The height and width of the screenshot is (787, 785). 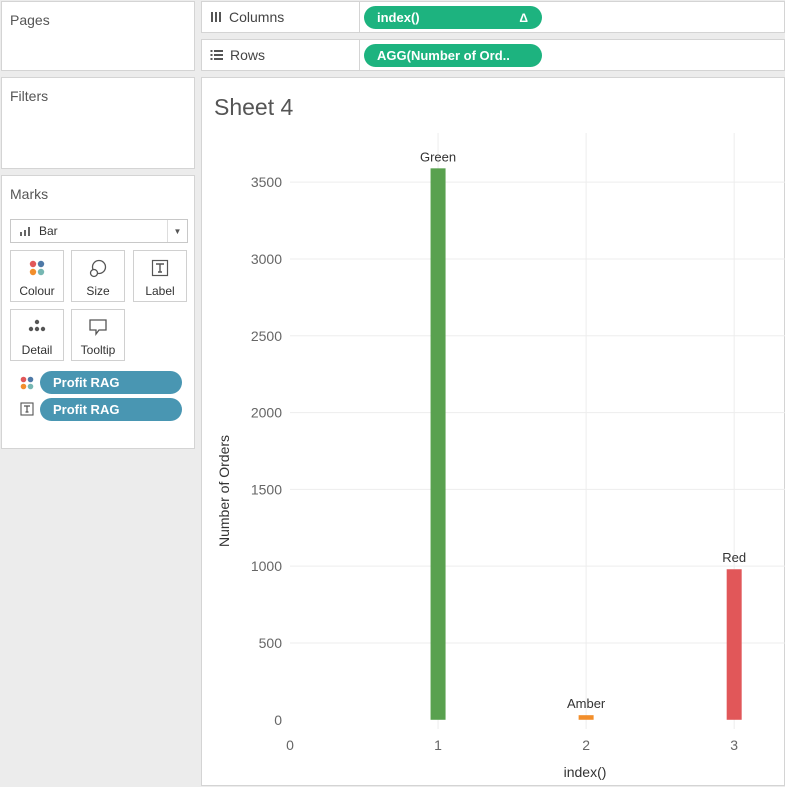 I want to click on columns-shelf: Columns index() Δ, so click(x=493, y=17).